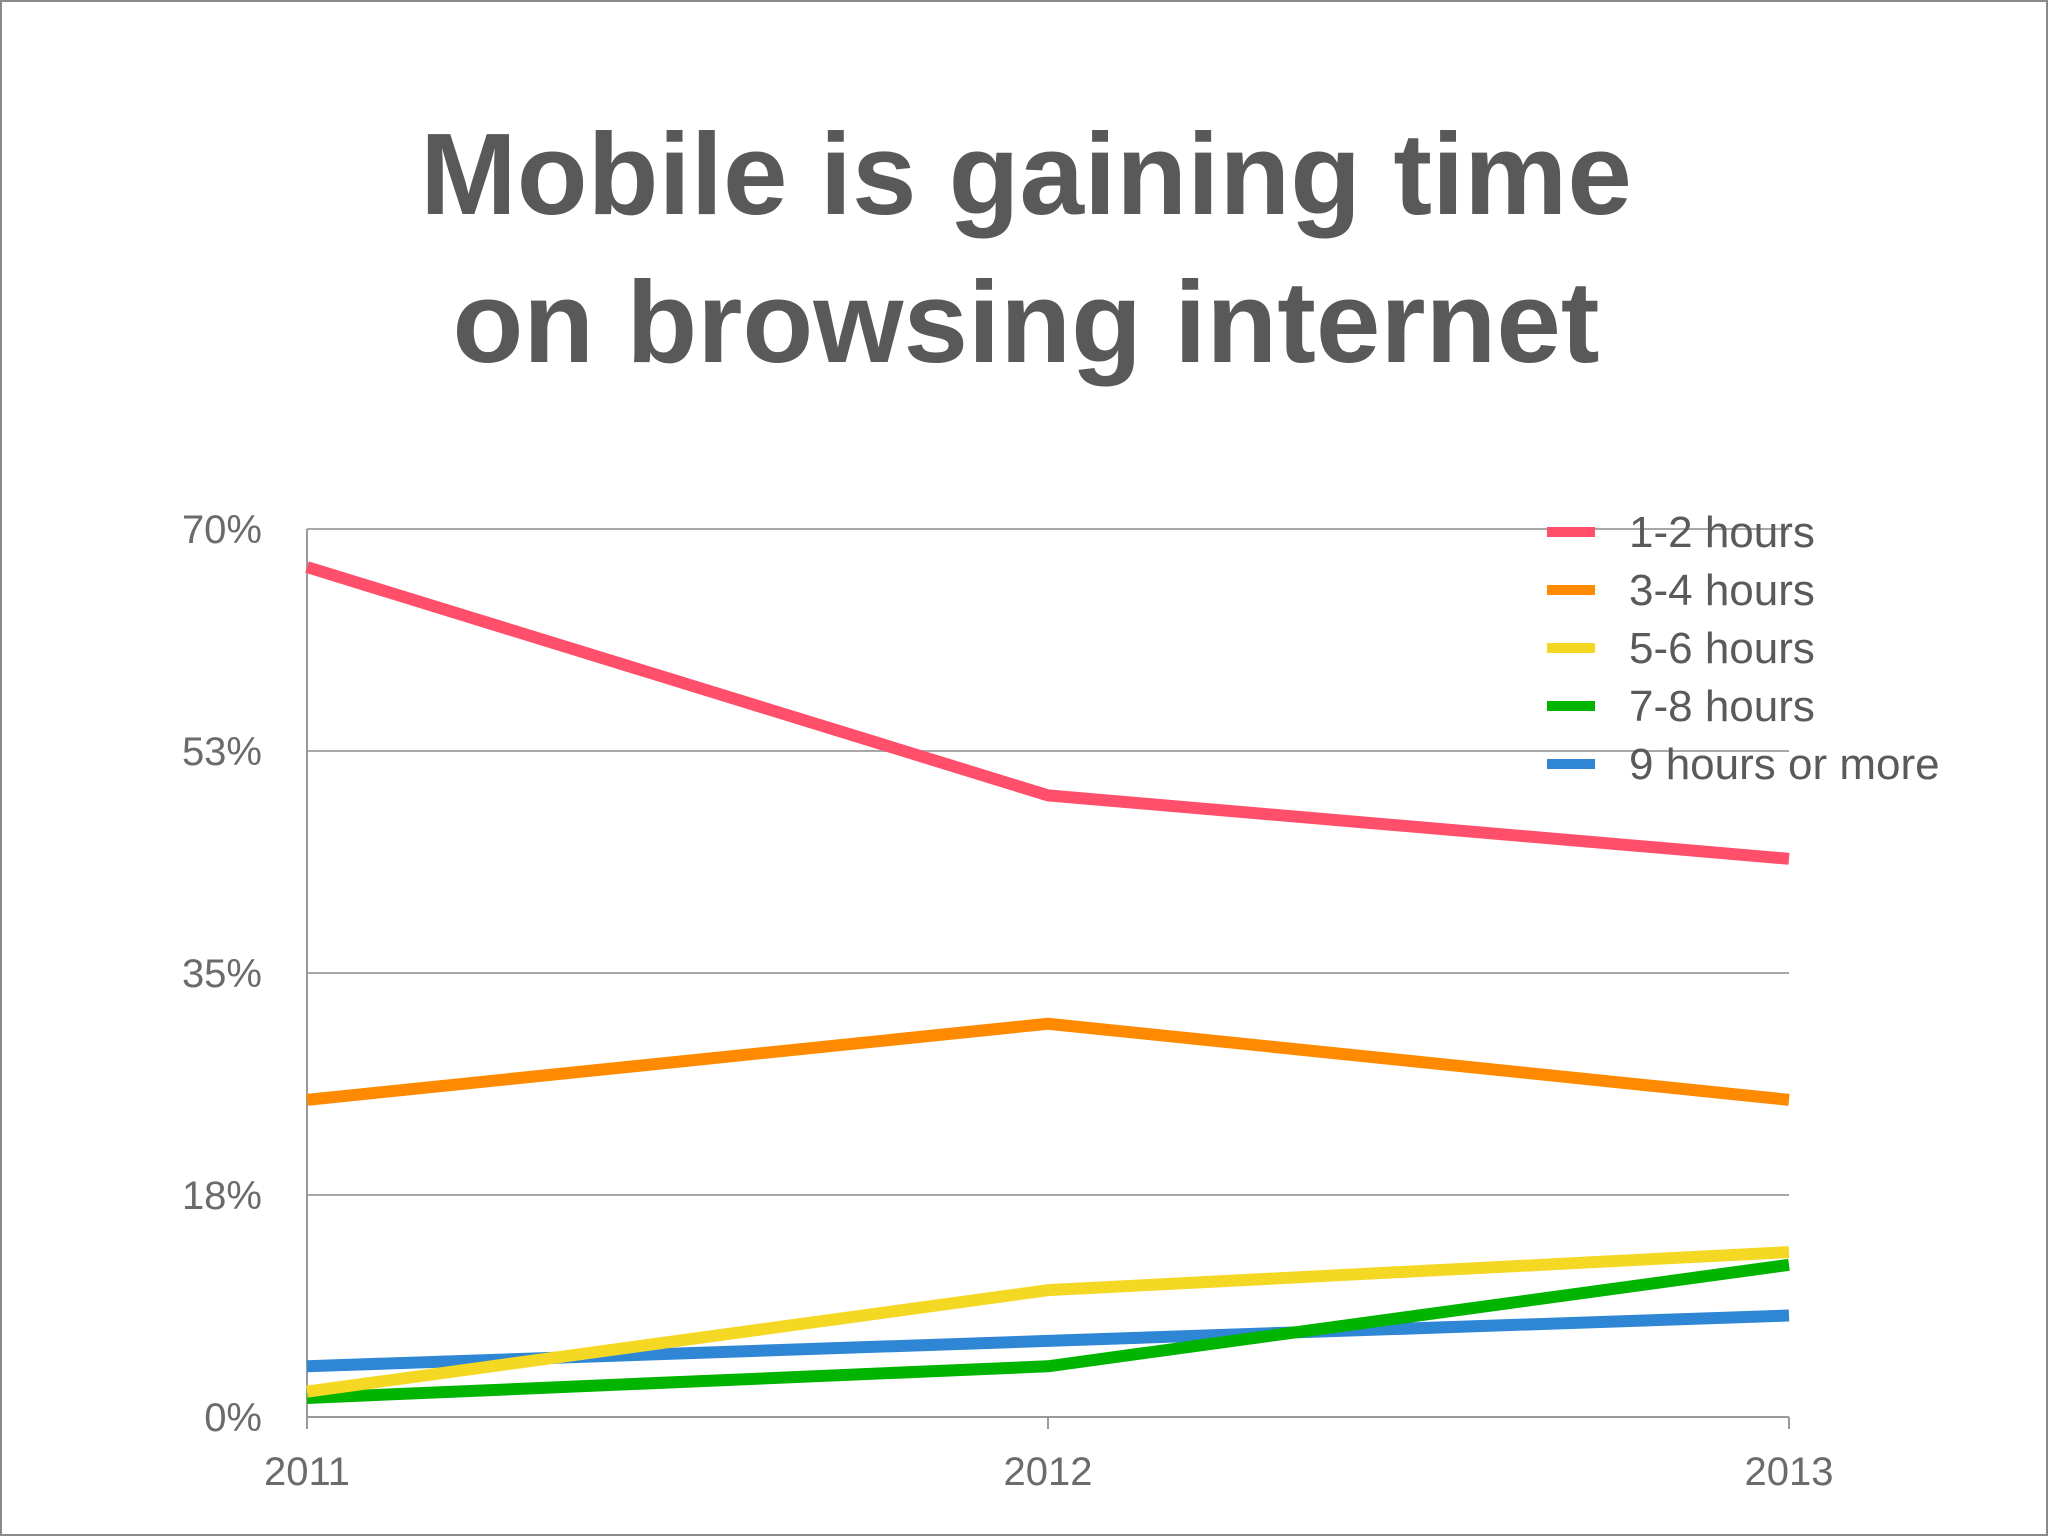 This screenshot has height=1538, width=2048. Describe the element at coordinates (307, 1472) in the screenshot. I see `x-tick-label: 2011` at that location.